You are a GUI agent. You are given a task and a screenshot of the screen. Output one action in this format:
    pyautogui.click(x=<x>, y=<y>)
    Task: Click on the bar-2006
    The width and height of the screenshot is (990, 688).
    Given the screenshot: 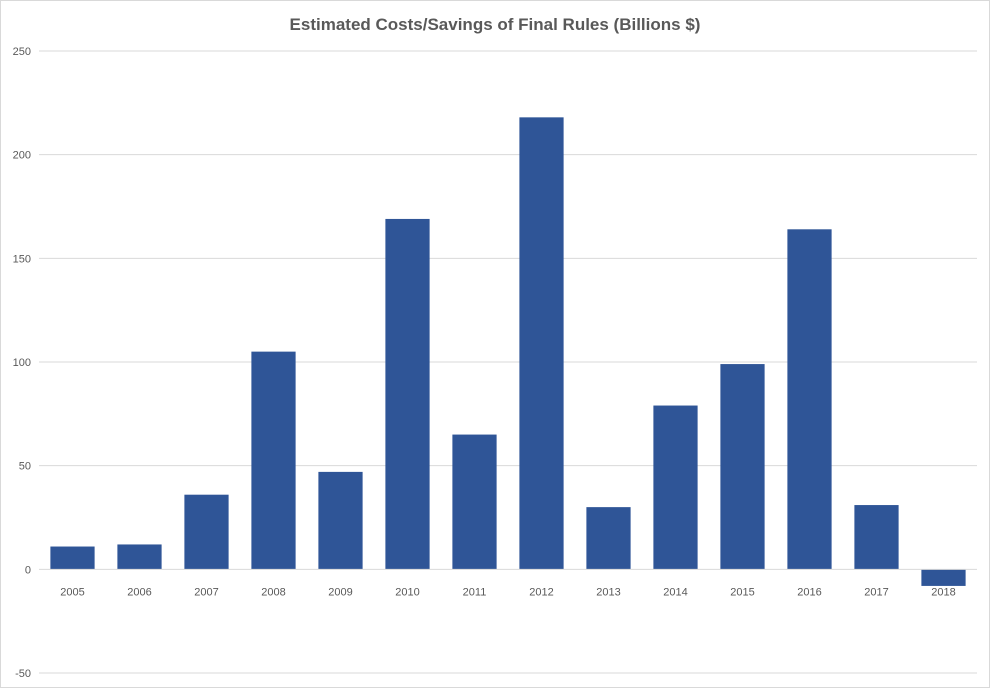 What is the action you would take?
    pyautogui.click(x=139, y=557)
    